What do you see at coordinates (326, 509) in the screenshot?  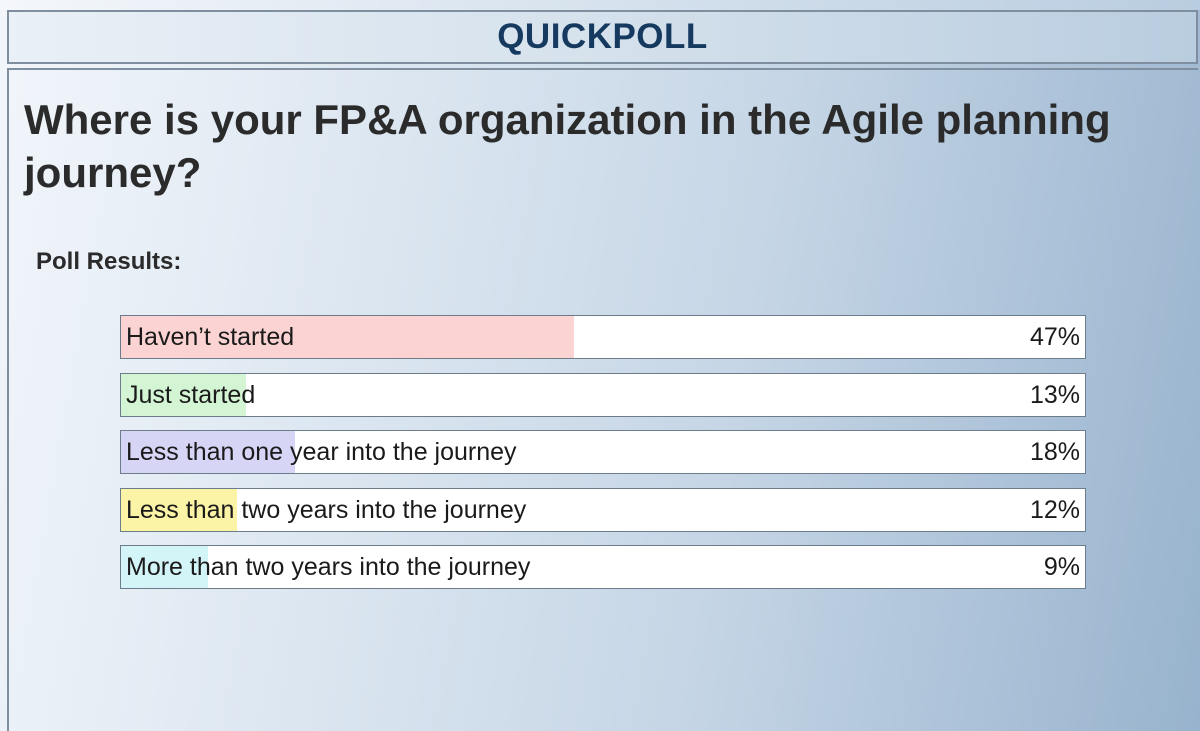 I see `option-label: Less than two years into the journey` at bounding box center [326, 509].